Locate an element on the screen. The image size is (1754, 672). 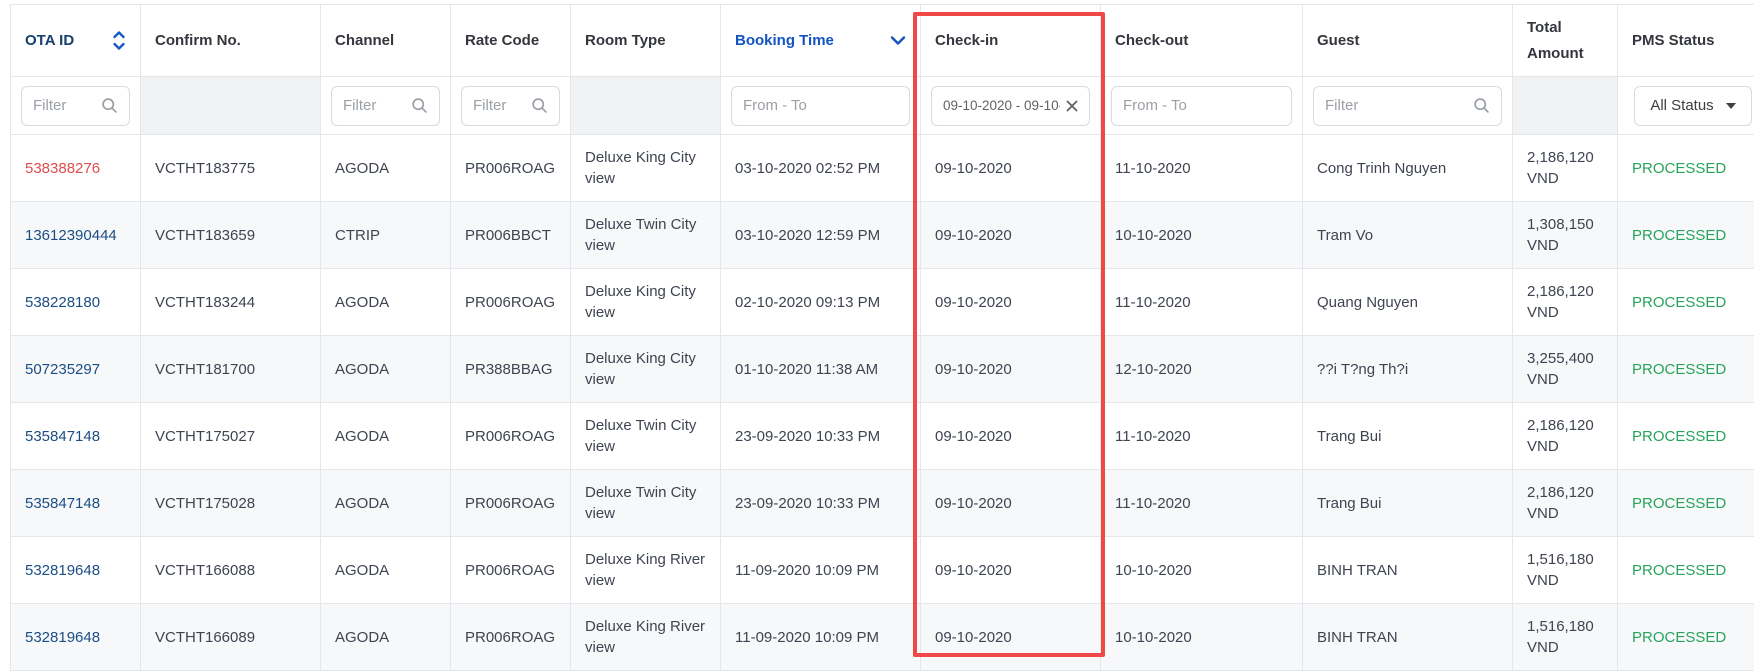
cell-booking-time: 02-10-2020 09:13 PM is located at coordinates (820, 302).